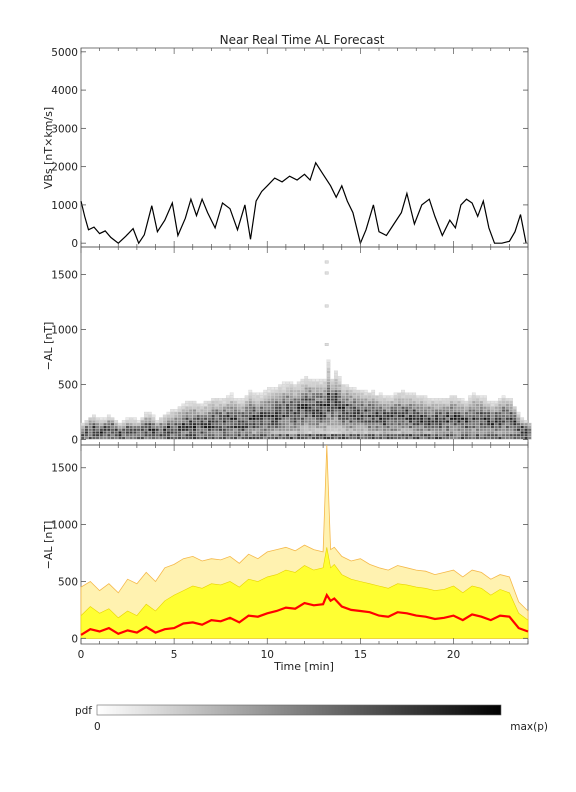 The image size is (576, 792). What do you see at coordinates (68, 386) in the screenshot?
I see `ytick-label: 500` at bounding box center [68, 386].